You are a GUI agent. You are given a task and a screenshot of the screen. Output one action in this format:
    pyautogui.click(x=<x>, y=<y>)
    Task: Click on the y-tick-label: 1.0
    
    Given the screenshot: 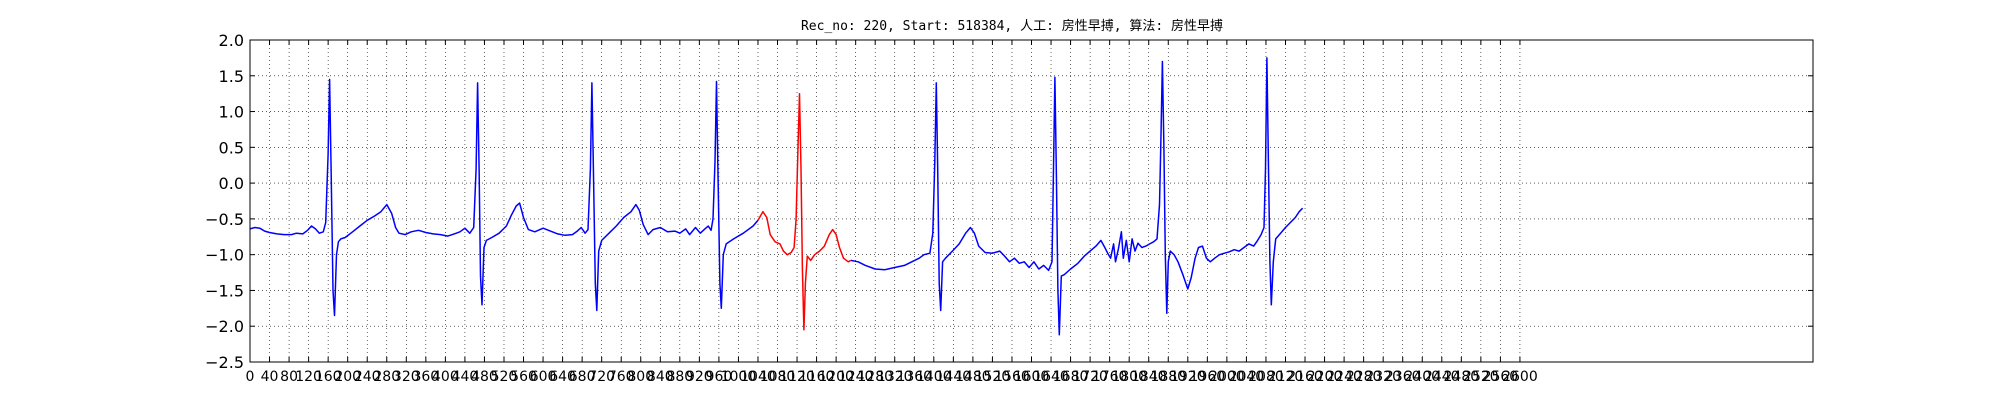 What is the action you would take?
    pyautogui.click(x=231, y=112)
    